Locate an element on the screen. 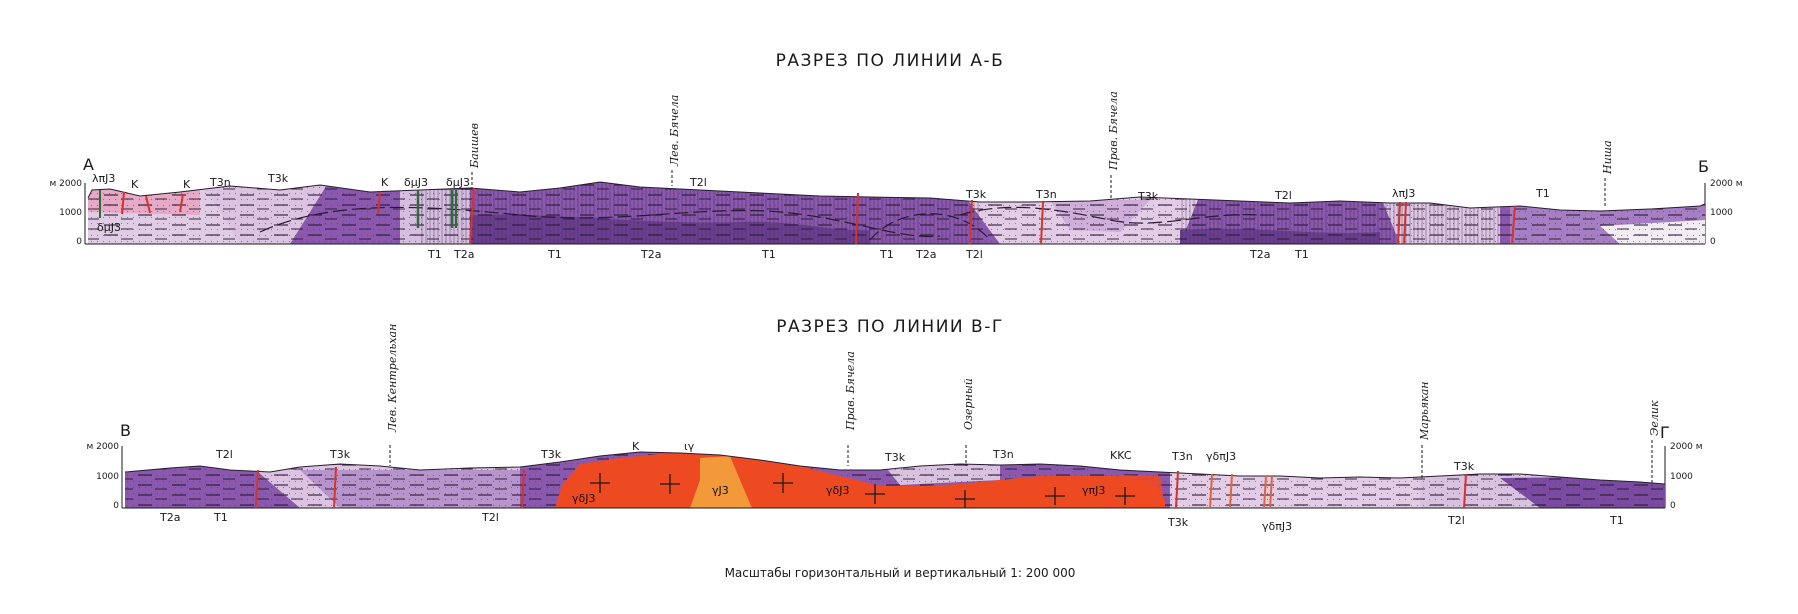 The image size is (1798, 614). section-ab-right-scale: 2000 м 1000 0 is located at coordinates (1723, 213).